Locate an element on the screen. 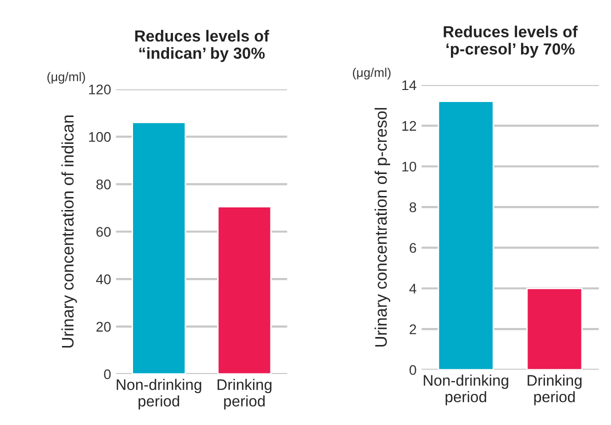  y-tick-label: 6 is located at coordinates (413, 248).